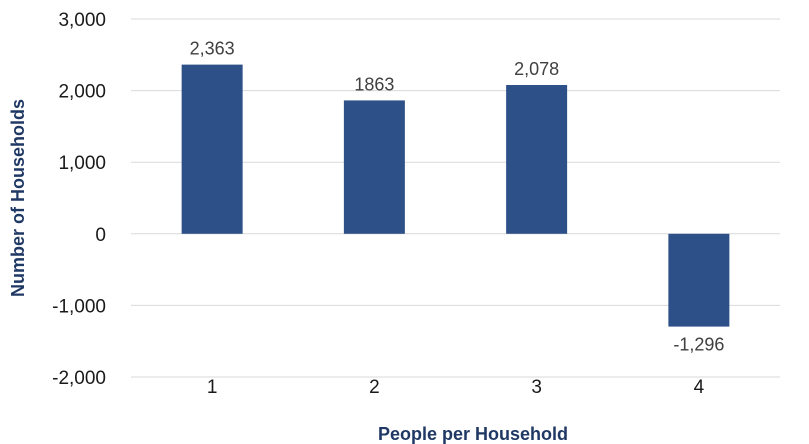 Image resolution: width=809 pixels, height=444 pixels. I want to click on y-axis-title: Number of Households, so click(18, 198).